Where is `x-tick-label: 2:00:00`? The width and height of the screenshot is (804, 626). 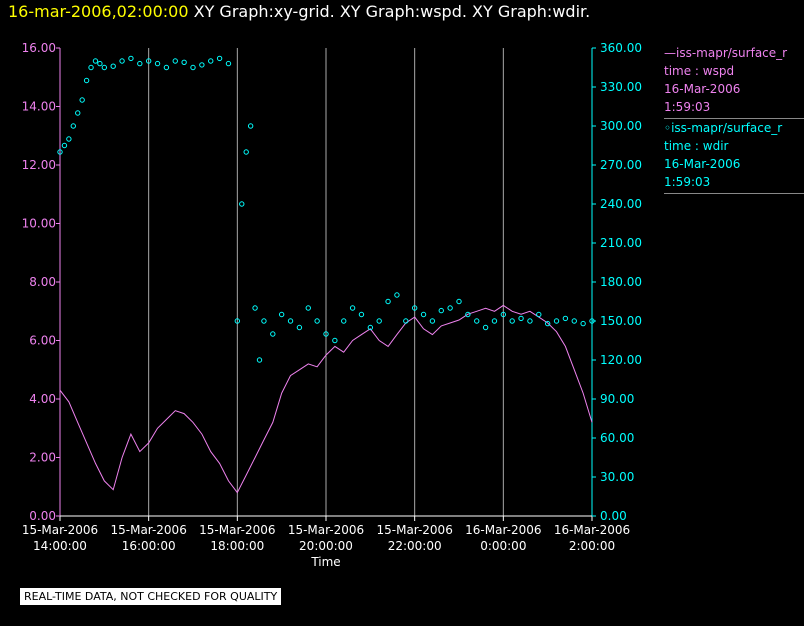
x-tick-label: 2:00:00 is located at coordinates (592, 546).